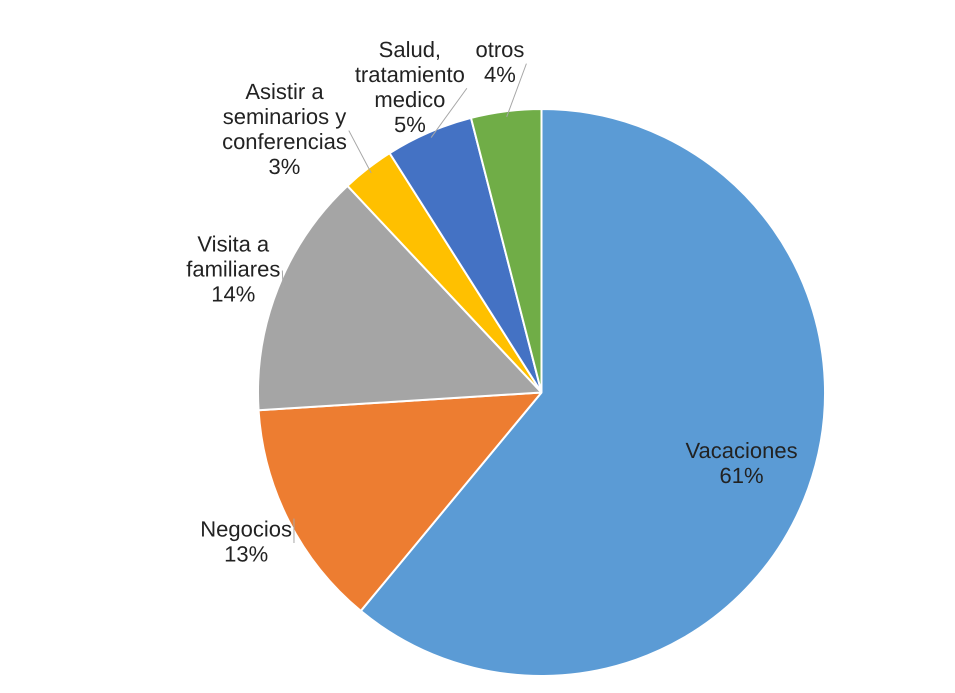 This screenshot has width=955, height=693. I want to click on slice-label: Salud, tratamiento medico, so click(409, 74).